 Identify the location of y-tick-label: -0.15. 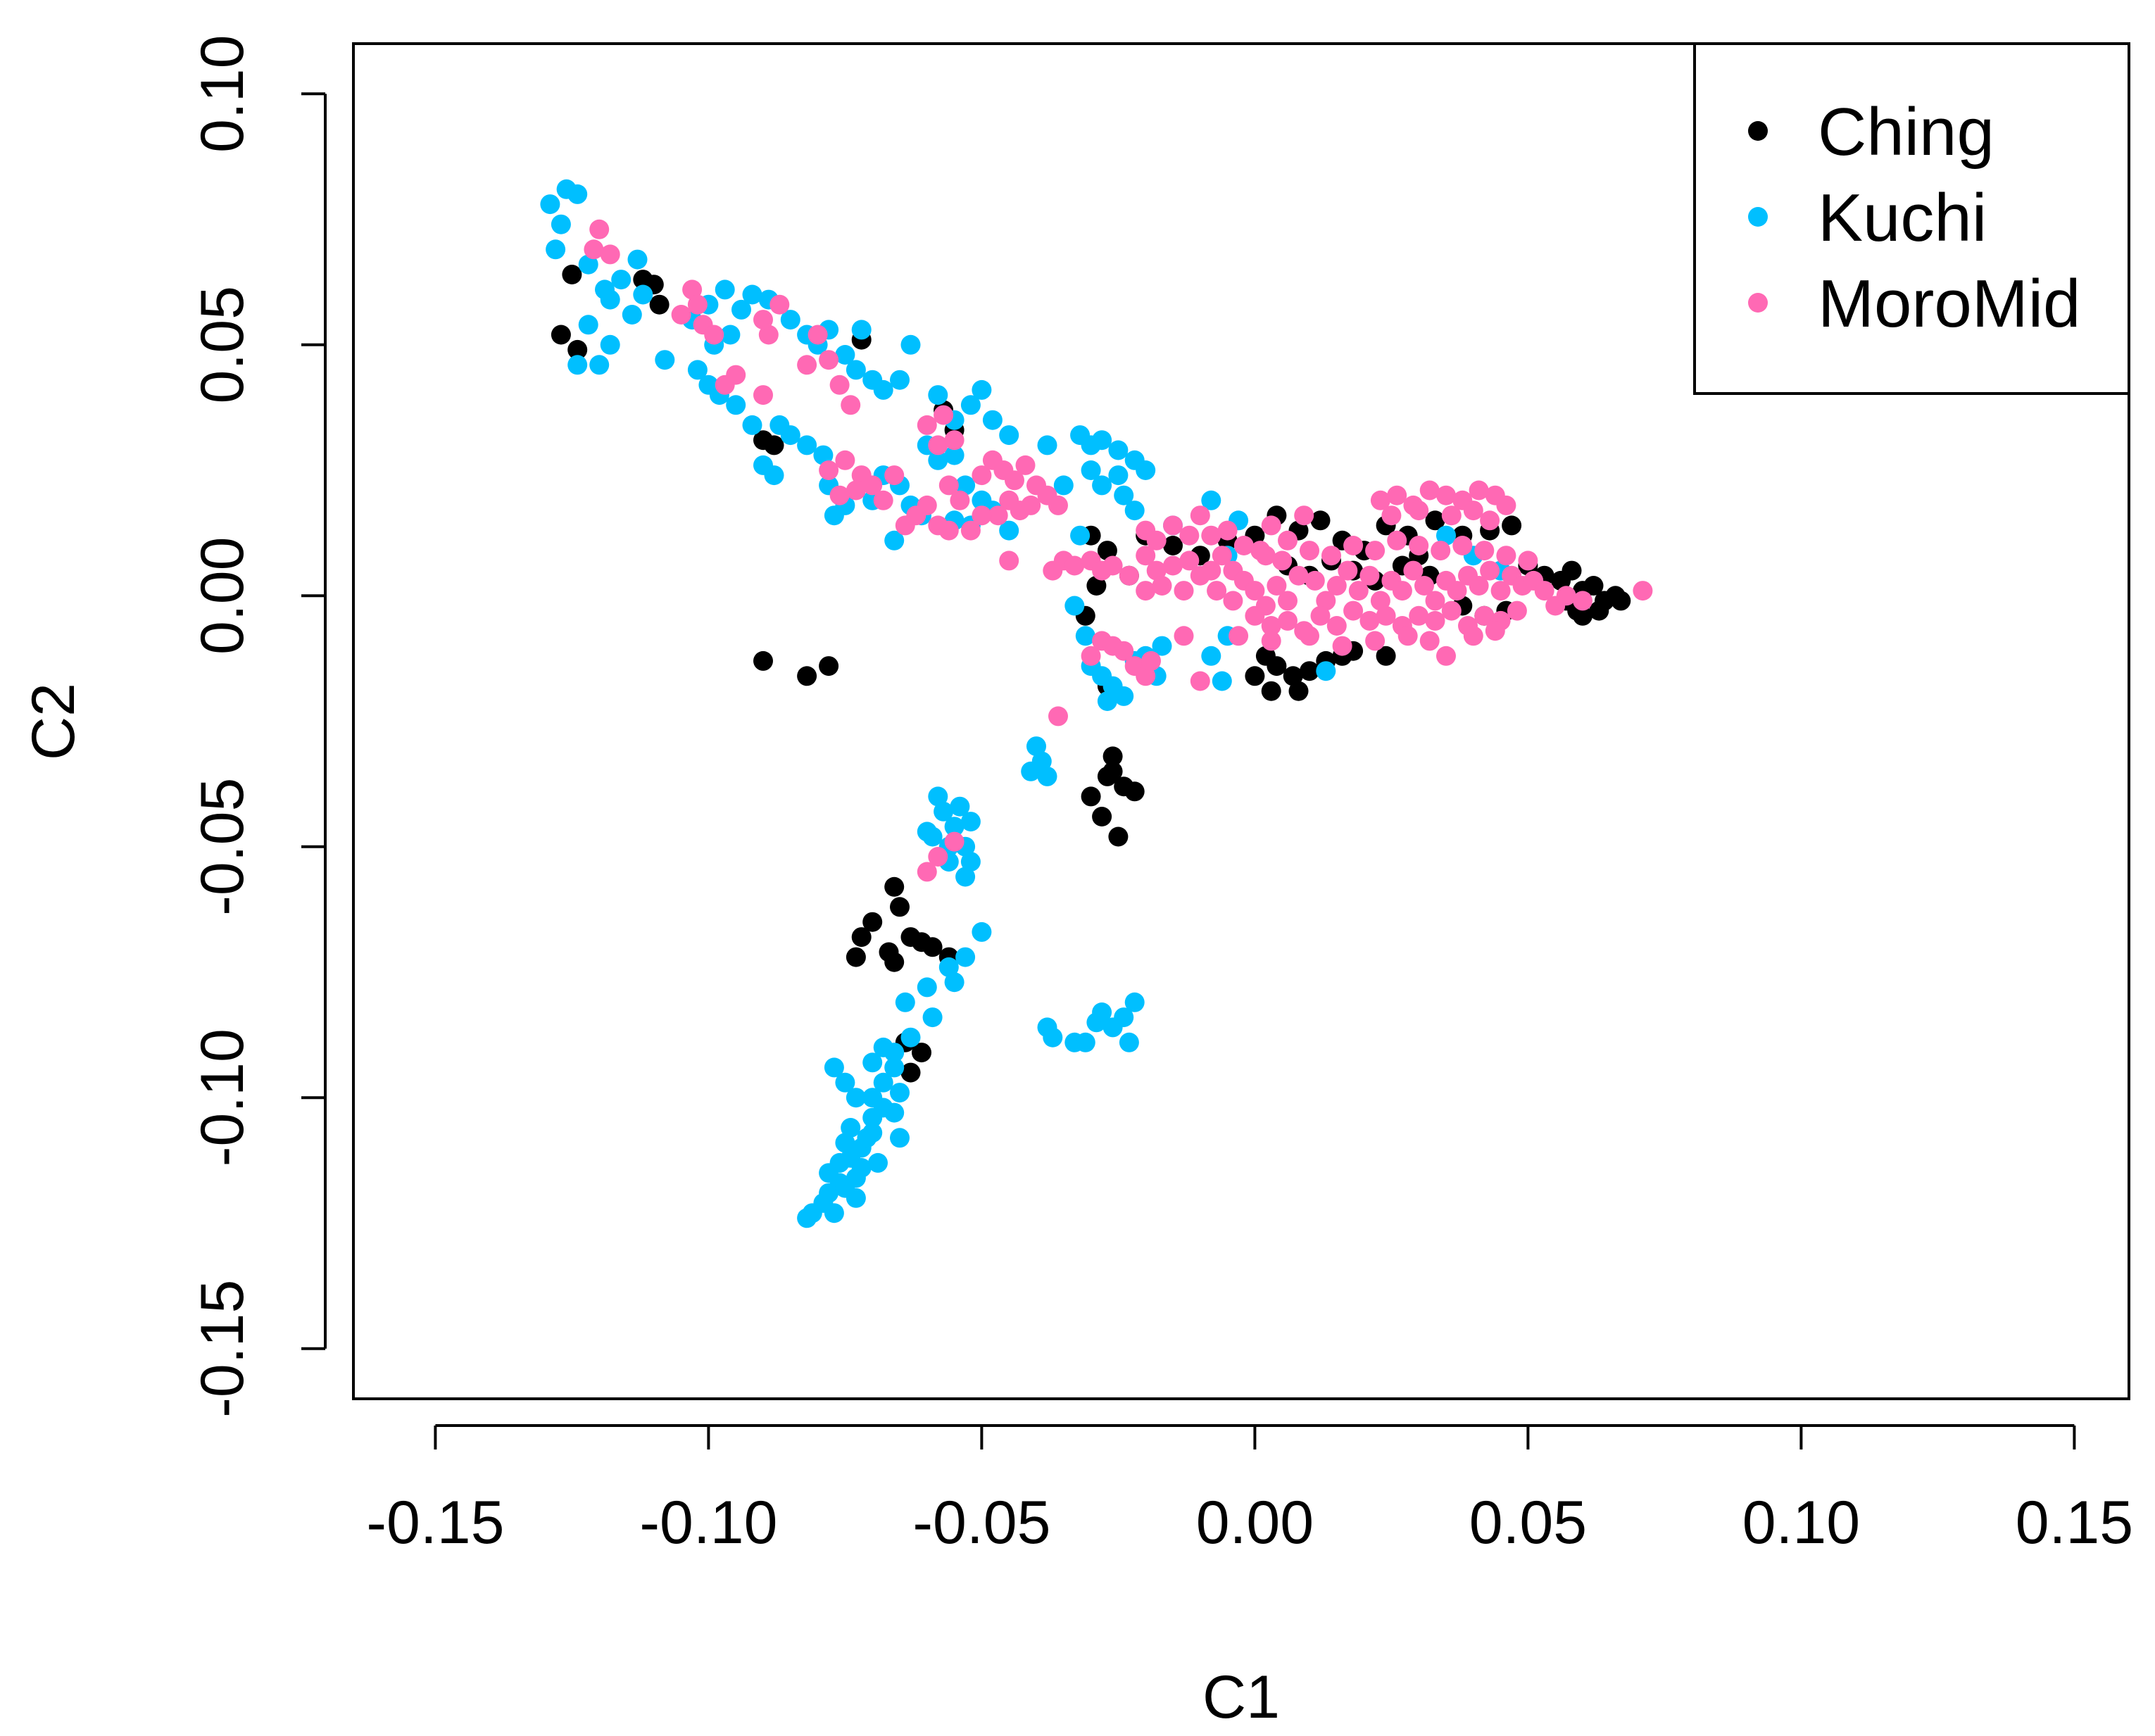
(222, 1349).